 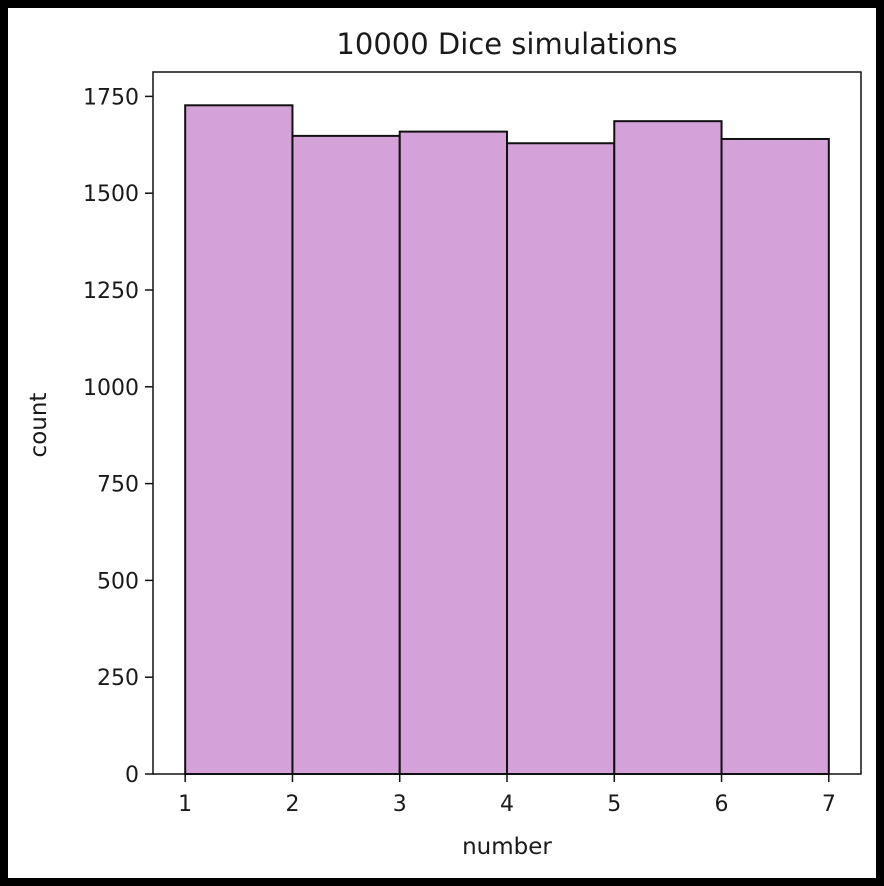 I want to click on y-tick-label: 250, so click(x=118, y=678).